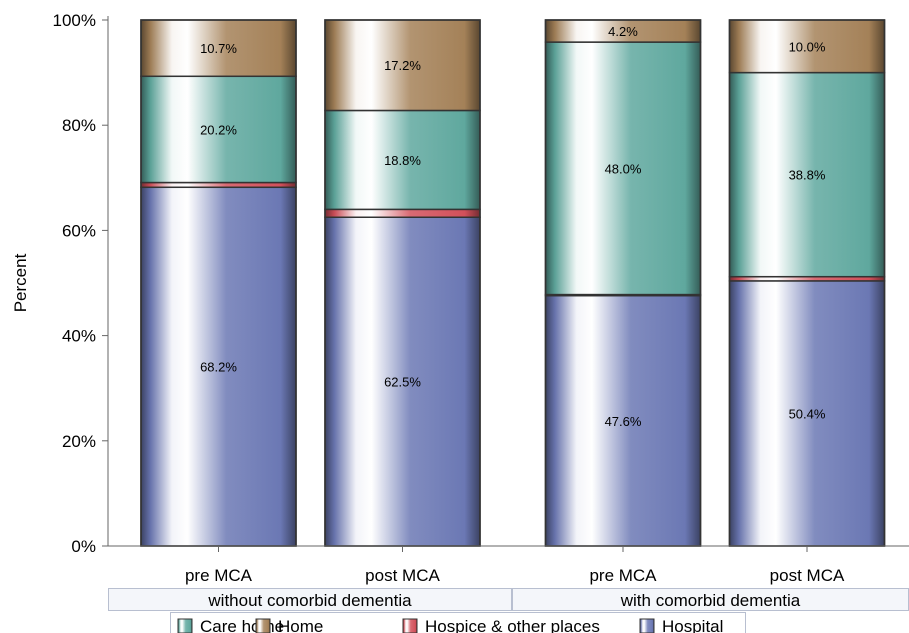 This screenshot has height=633, width=909. Describe the element at coordinates (83, 546) in the screenshot. I see `y-tick-label: 0%` at that location.